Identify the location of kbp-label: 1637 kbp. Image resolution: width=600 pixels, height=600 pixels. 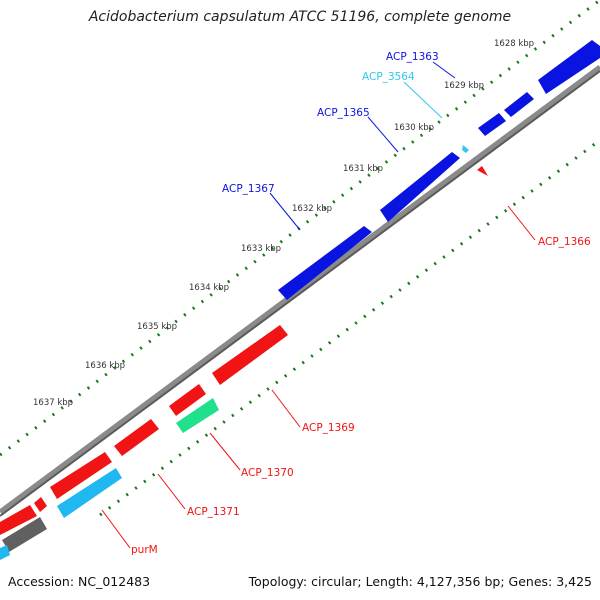
(53, 403).